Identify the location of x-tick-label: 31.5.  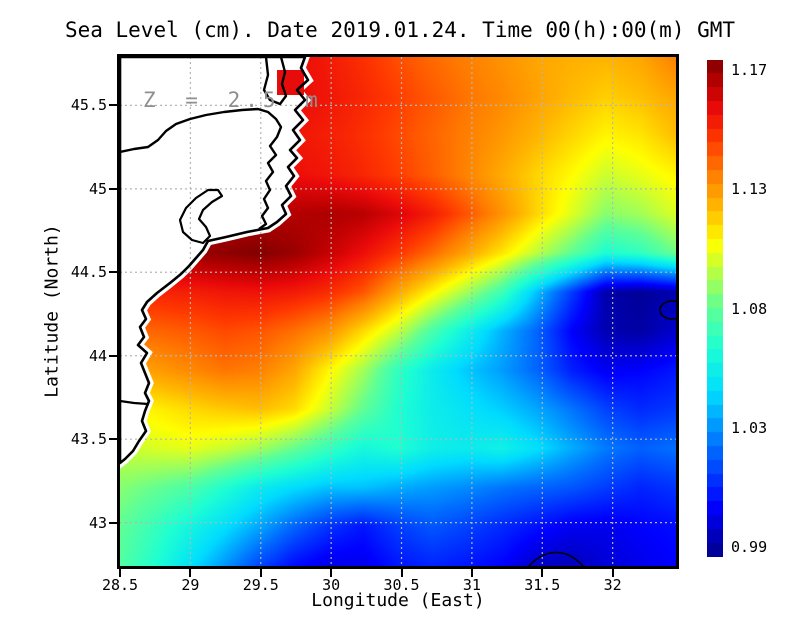
(542, 585).